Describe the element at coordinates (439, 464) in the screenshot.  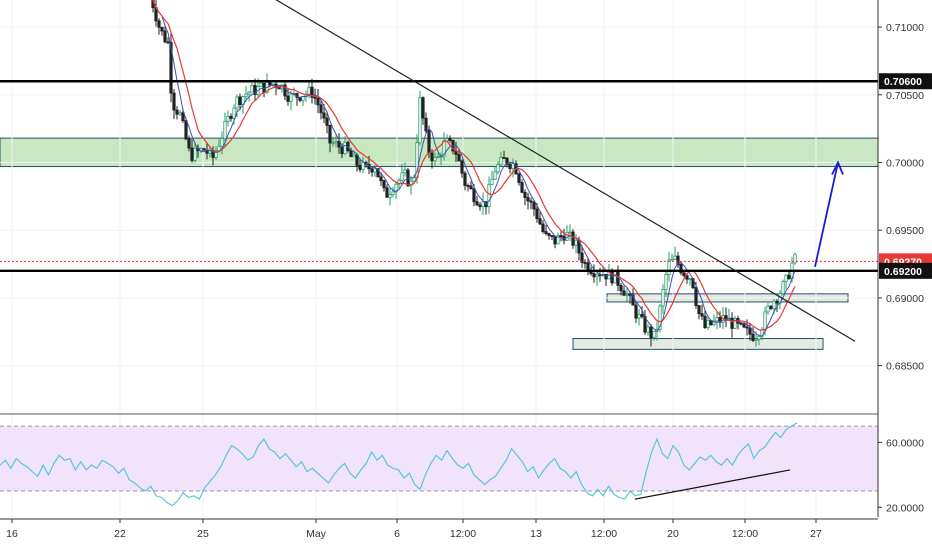
I see `rsi-pane` at that location.